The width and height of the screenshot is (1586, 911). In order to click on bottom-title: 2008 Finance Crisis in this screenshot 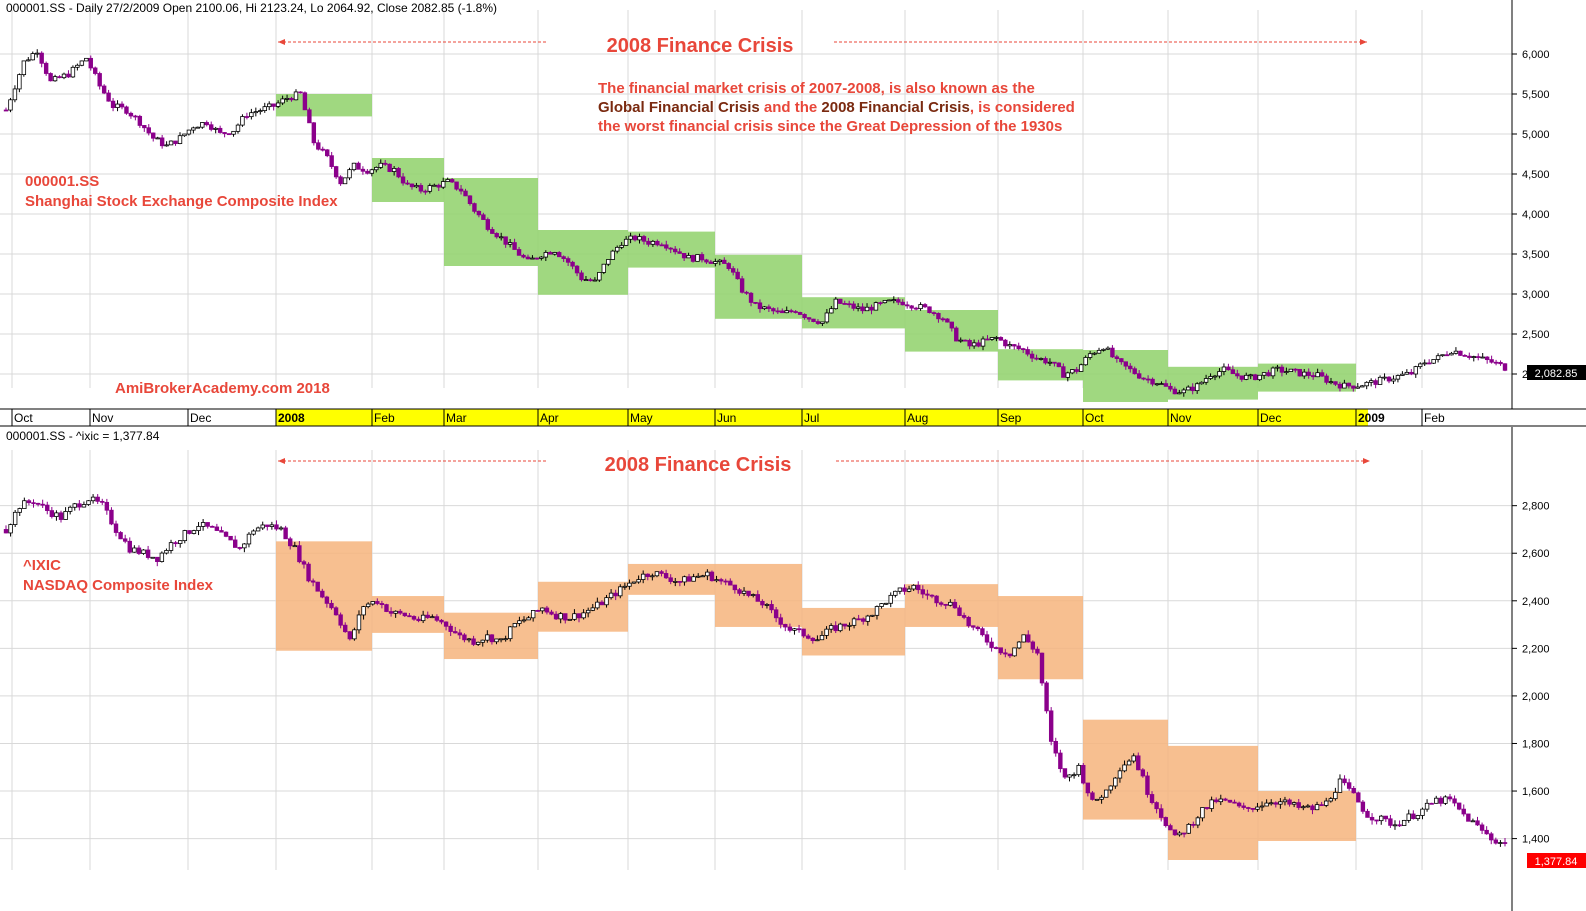, I will do `click(698, 465)`.